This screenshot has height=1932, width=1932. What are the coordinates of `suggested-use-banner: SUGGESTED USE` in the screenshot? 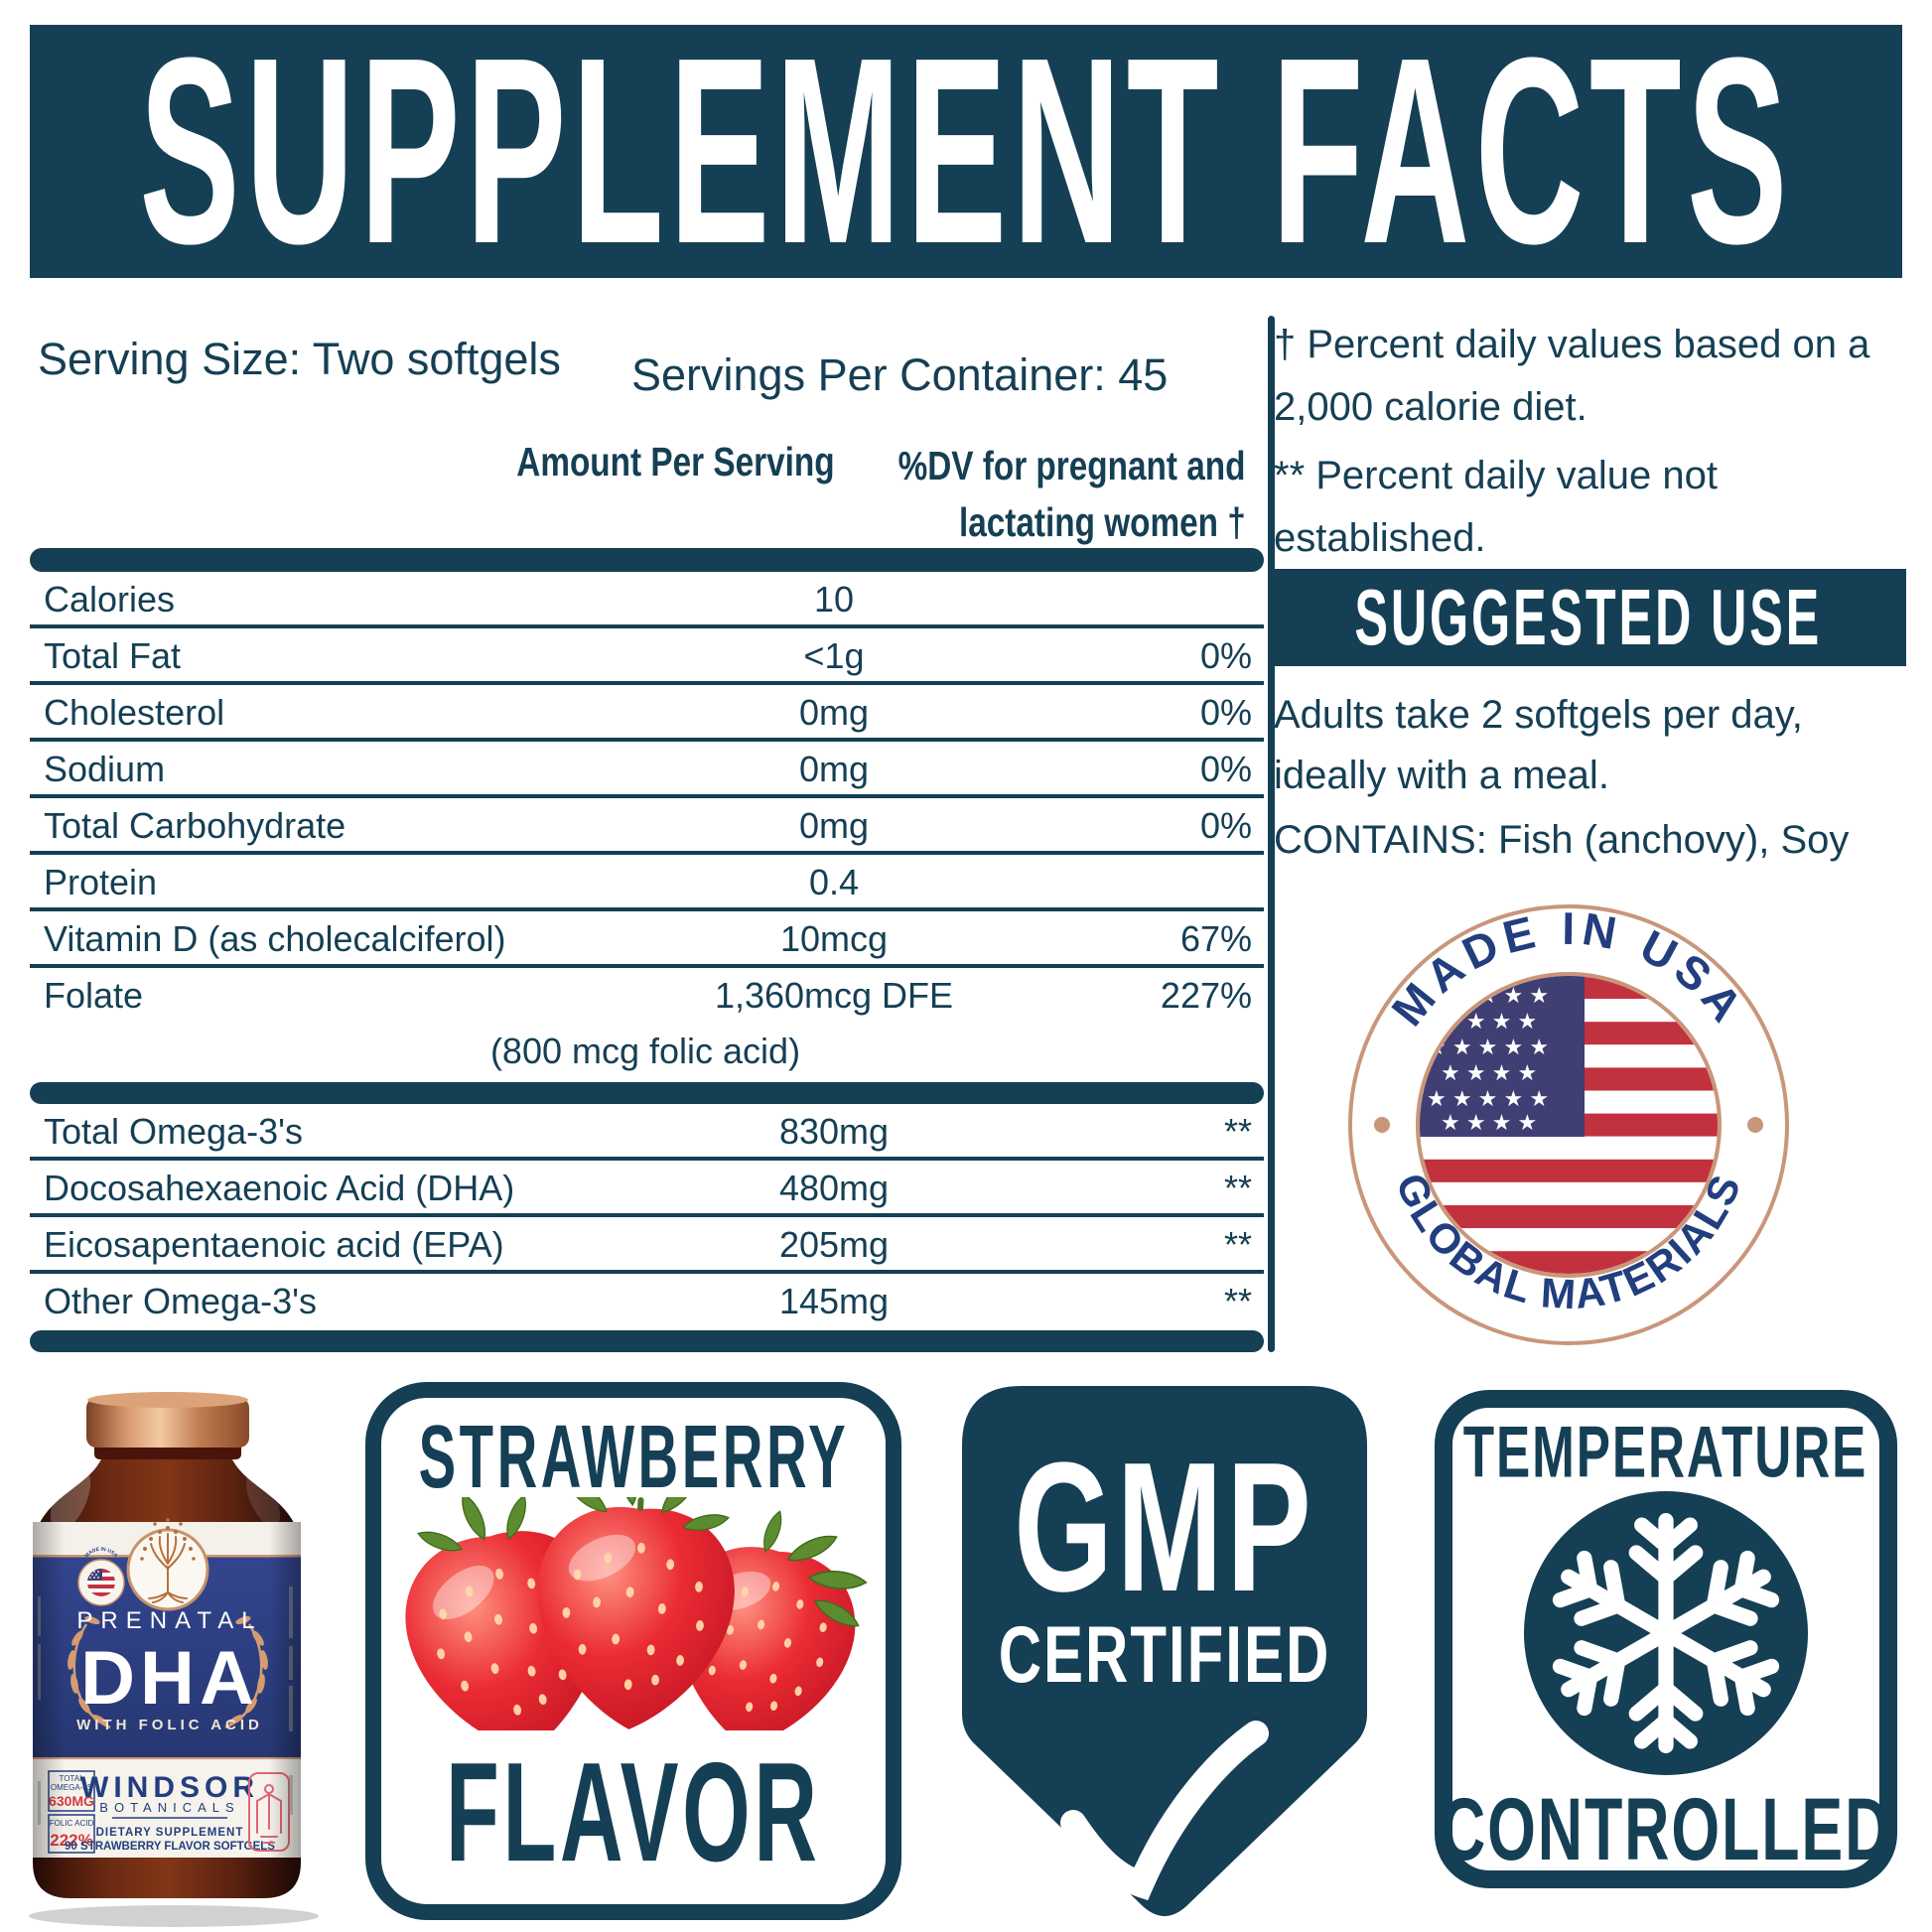 It's located at (1589, 618).